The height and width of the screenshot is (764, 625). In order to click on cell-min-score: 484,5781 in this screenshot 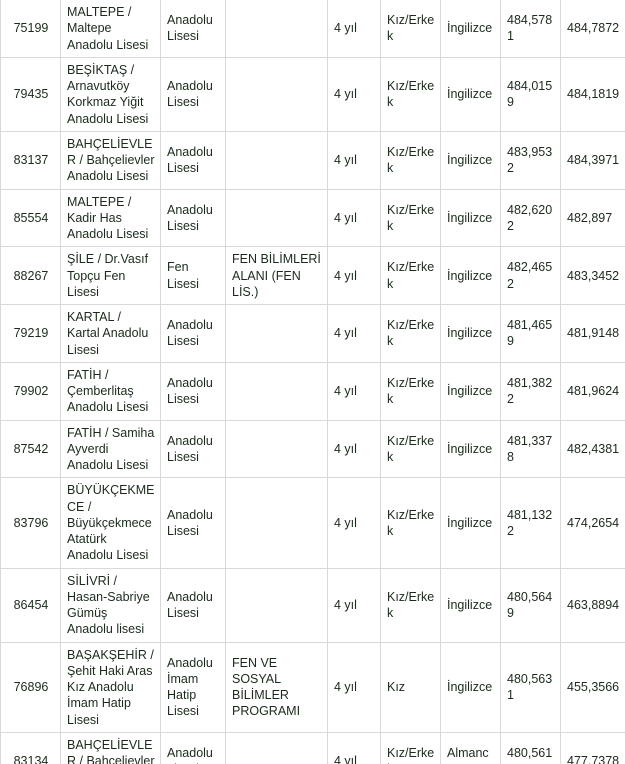, I will do `click(530, 29)`.